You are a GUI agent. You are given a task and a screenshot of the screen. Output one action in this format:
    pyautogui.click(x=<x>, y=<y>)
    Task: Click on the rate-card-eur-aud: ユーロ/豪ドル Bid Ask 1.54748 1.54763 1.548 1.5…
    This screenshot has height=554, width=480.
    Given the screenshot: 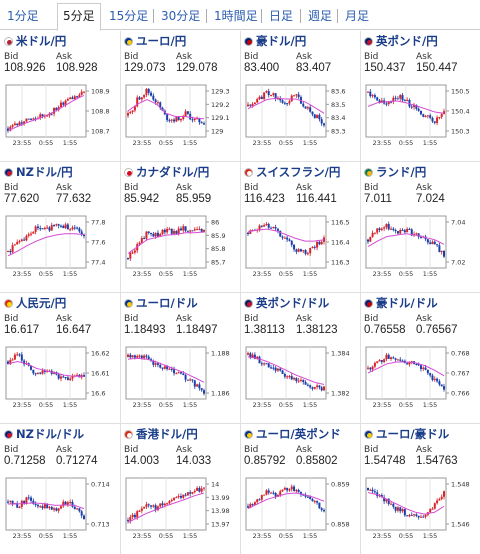 What is the action you would take?
    pyautogui.click(x=420, y=489)
    